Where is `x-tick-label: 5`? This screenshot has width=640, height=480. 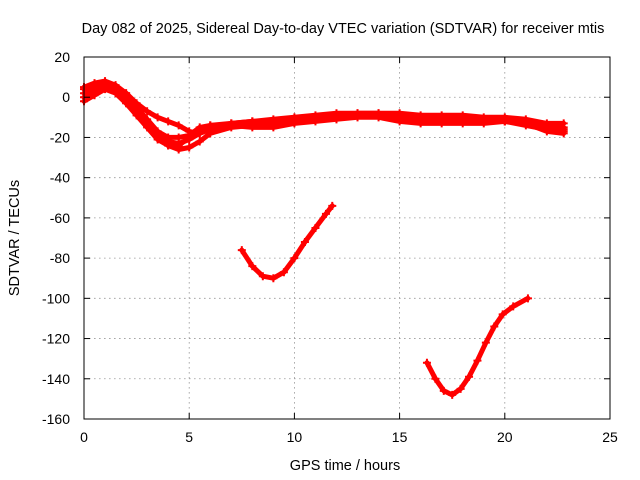
x-tick-label: 5 is located at coordinates (189, 437).